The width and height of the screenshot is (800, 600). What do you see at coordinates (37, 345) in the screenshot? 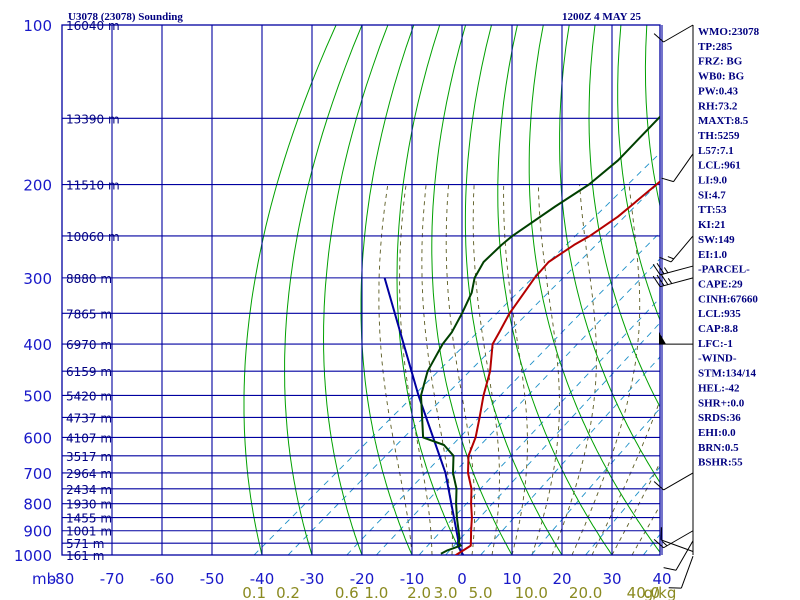
I see `pressure-tick-label: 400` at bounding box center [37, 345].